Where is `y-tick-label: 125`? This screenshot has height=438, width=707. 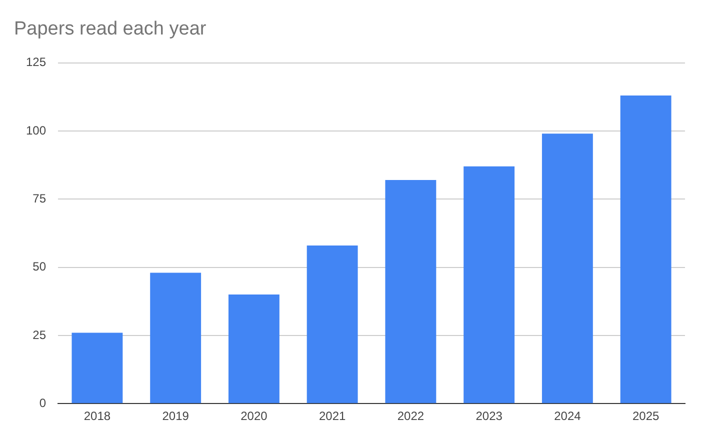
y-tick-label: 125 is located at coordinates (36, 62).